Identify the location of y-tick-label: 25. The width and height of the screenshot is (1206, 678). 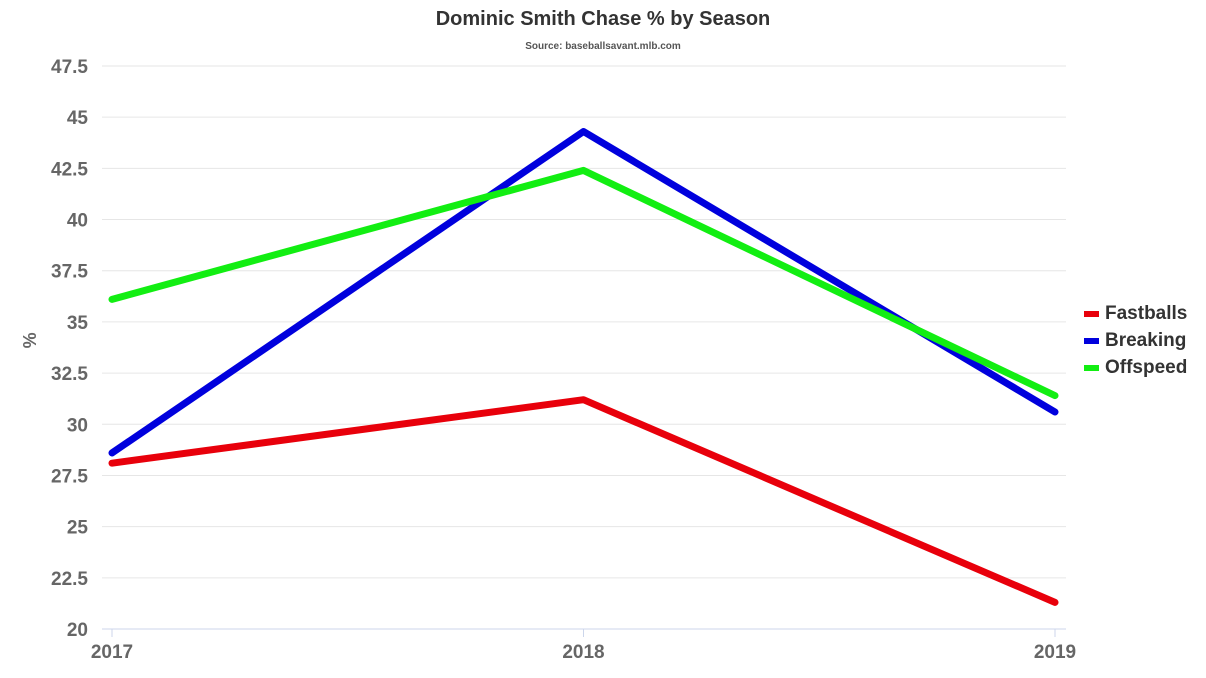
(78, 528).